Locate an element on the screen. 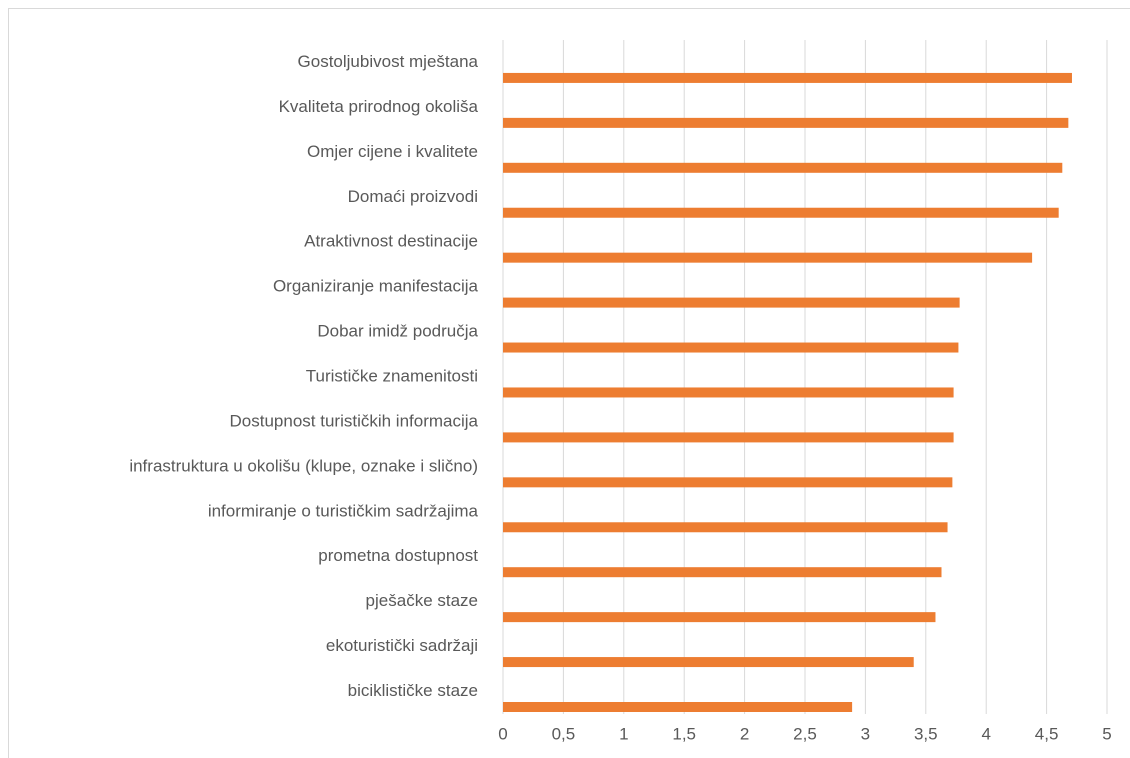  y-tick-label: Dostupnost turističkih informacija is located at coordinates (354, 420).